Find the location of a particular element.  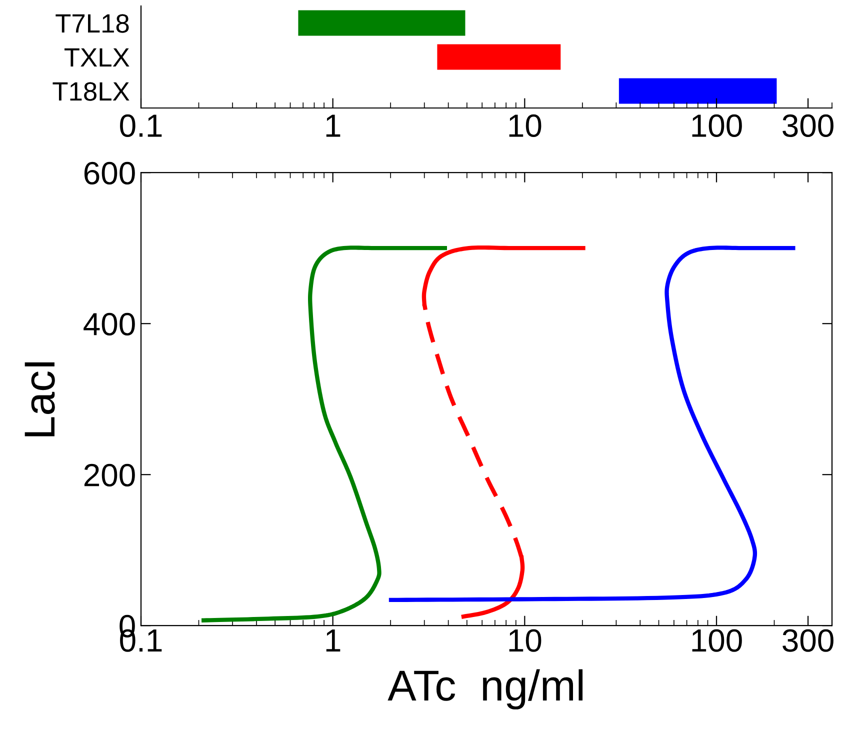

x-tick-label: 0.1 is located at coordinates (141, 126).